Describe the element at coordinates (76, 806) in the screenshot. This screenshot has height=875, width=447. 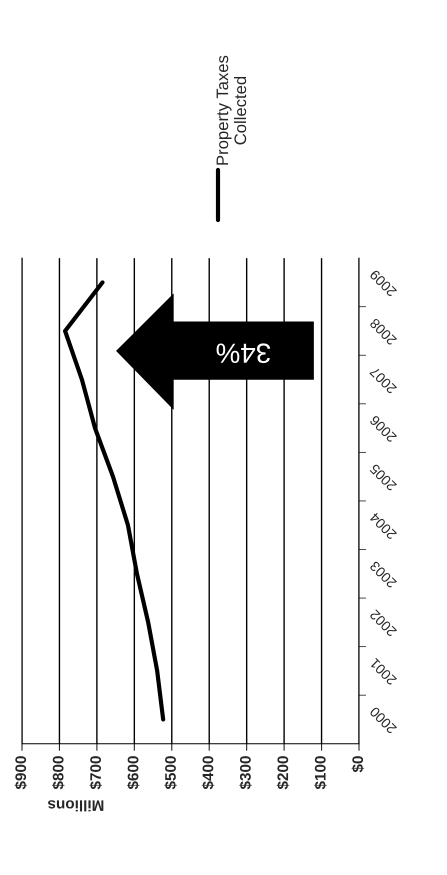
I see `x-axis-title: Millions` at that location.